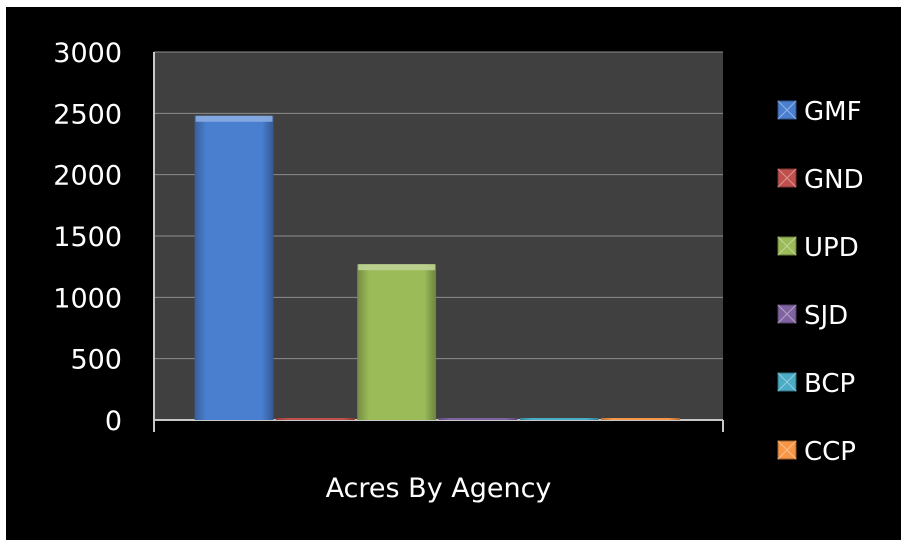  I want to click on legend-item-gnd: GND, so click(820, 180).